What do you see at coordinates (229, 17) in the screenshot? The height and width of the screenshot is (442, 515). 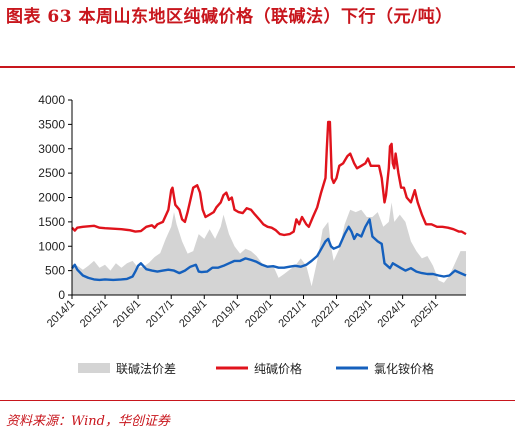 I see `figure-title: 图表 63 本周山东地区纯碱价格（联碱法）下行（元/吨）` at bounding box center [229, 17].